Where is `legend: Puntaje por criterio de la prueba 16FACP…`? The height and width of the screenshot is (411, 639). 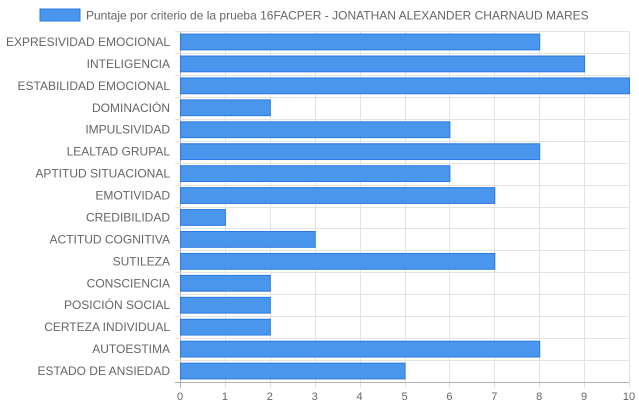 legend: Puntaje por criterio de la prueba 16FACP… is located at coordinates (314, 15).